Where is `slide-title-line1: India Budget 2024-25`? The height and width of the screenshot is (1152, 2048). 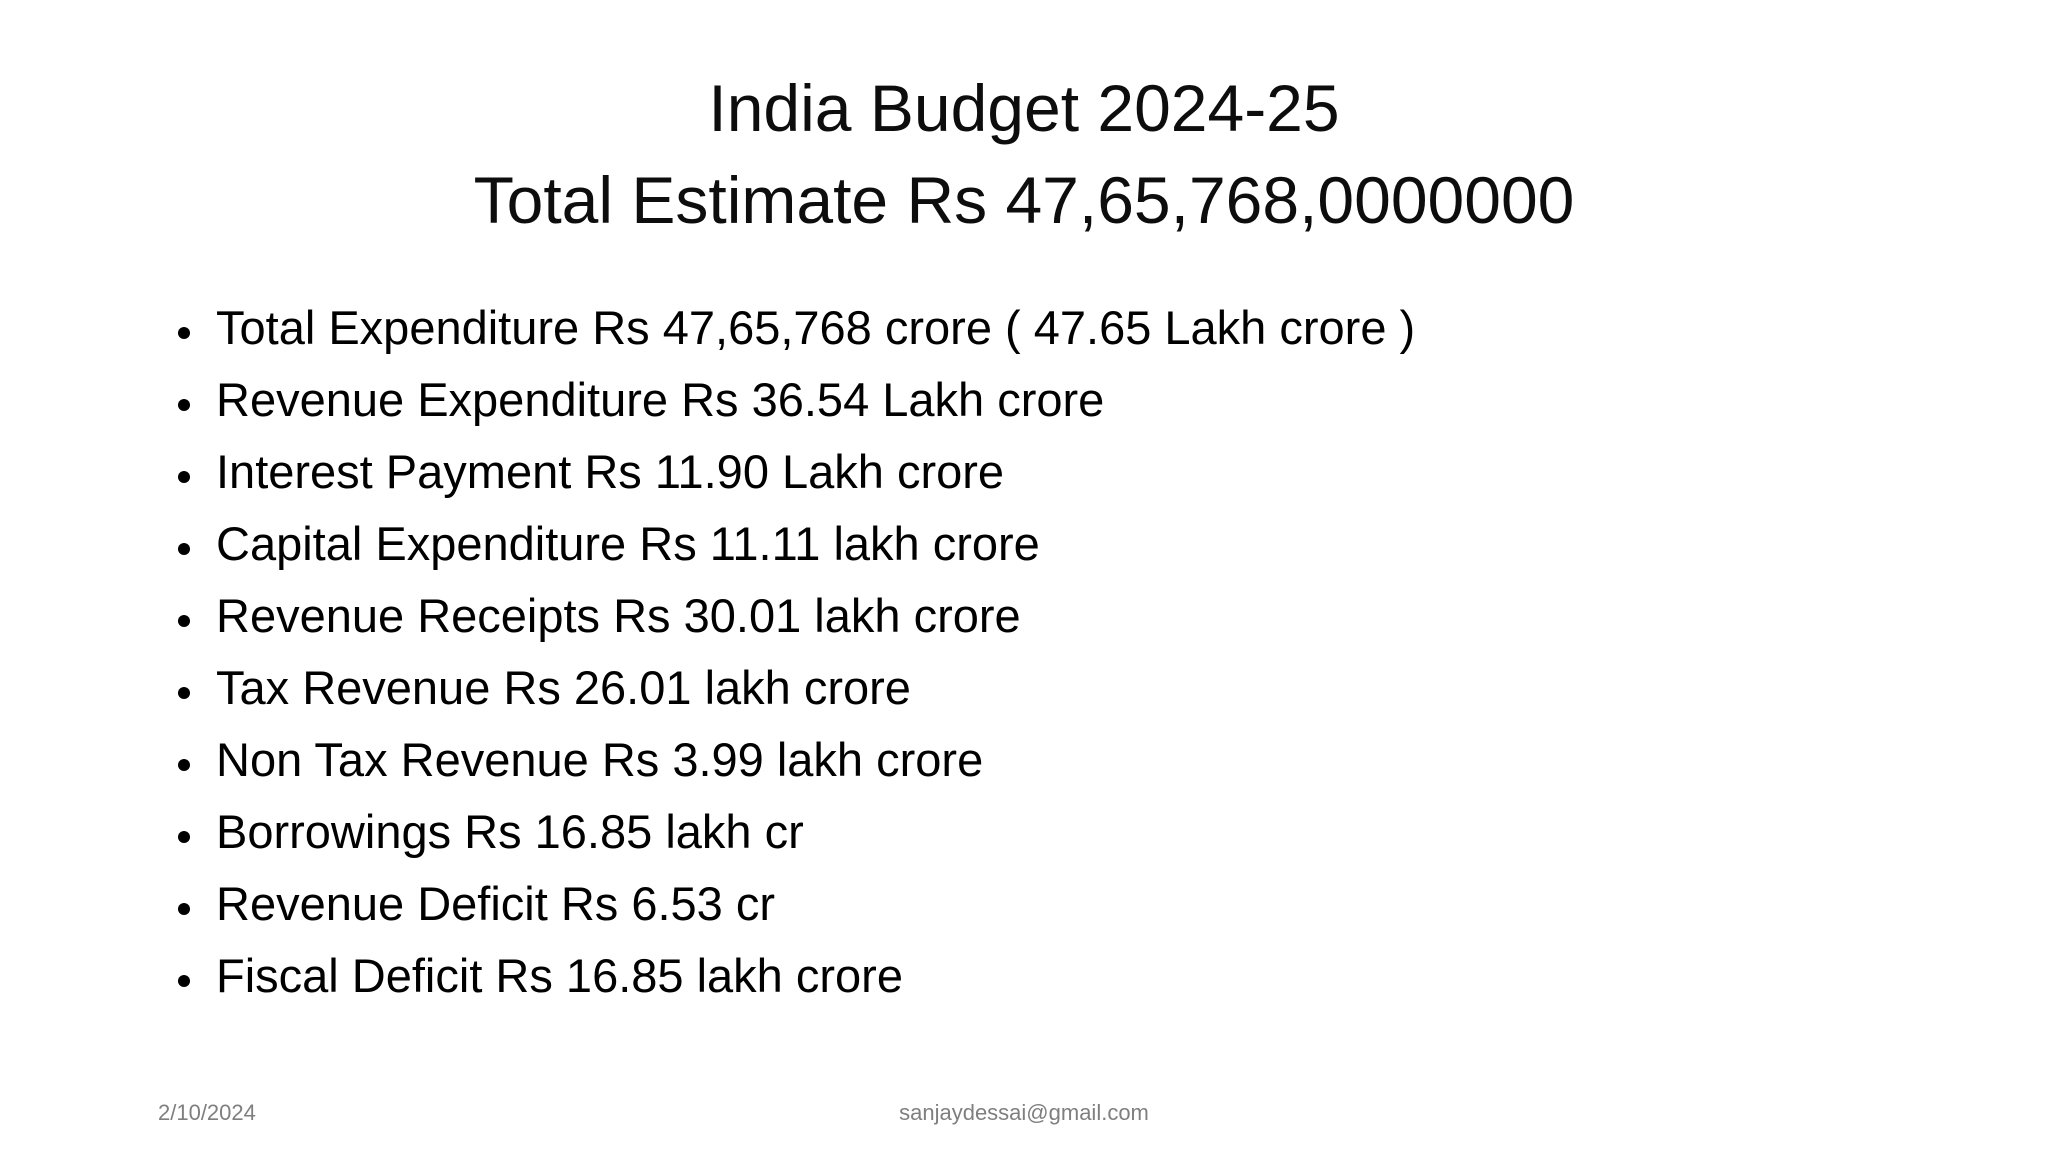 slide-title-line1: India Budget 2024-25 is located at coordinates (1024, 108).